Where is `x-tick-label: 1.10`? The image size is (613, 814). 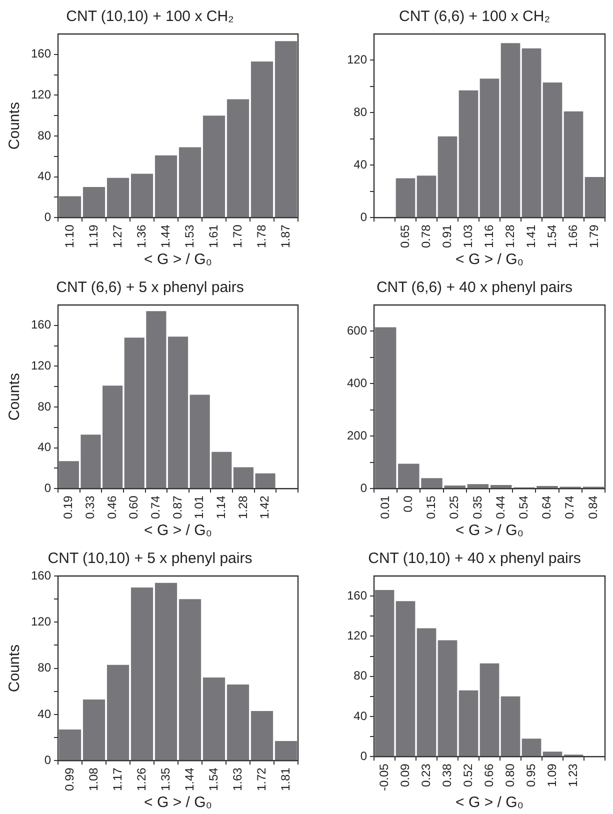 x-tick-label: 1.10 is located at coordinates (69, 236).